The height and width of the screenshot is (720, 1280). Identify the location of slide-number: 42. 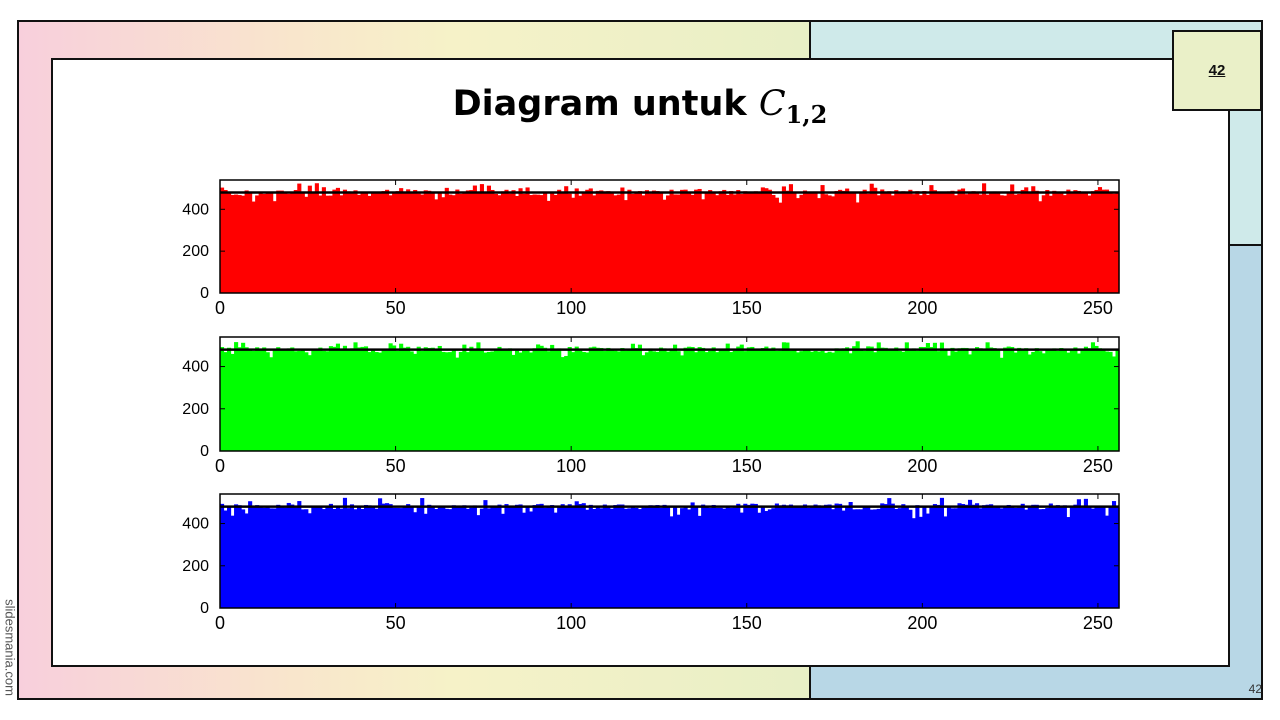
(1255, 689).